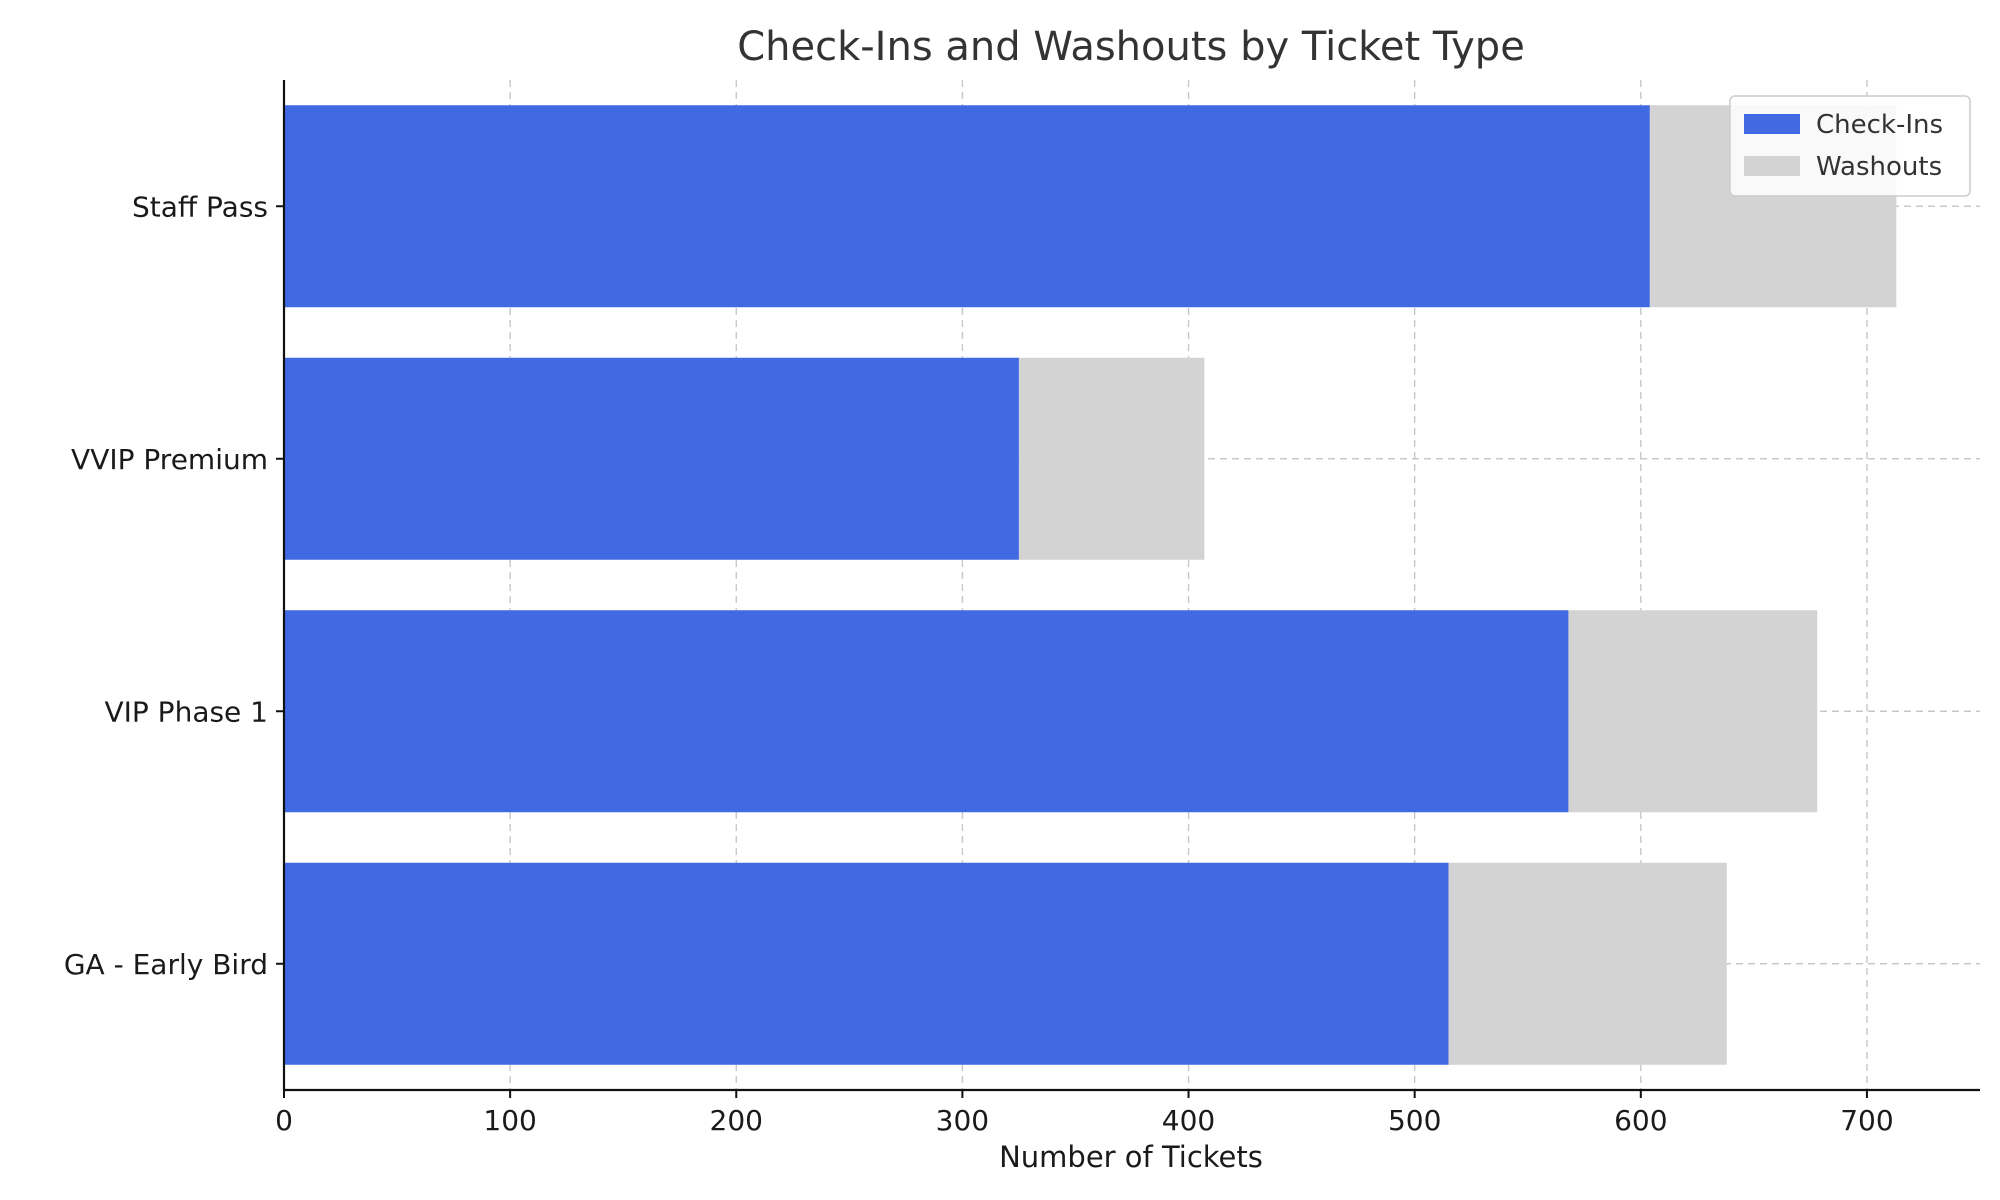 This screenshot has width=2000, height=1200. I want to click on x-axis-label: Number of Tickets, so click(1131, 1157).